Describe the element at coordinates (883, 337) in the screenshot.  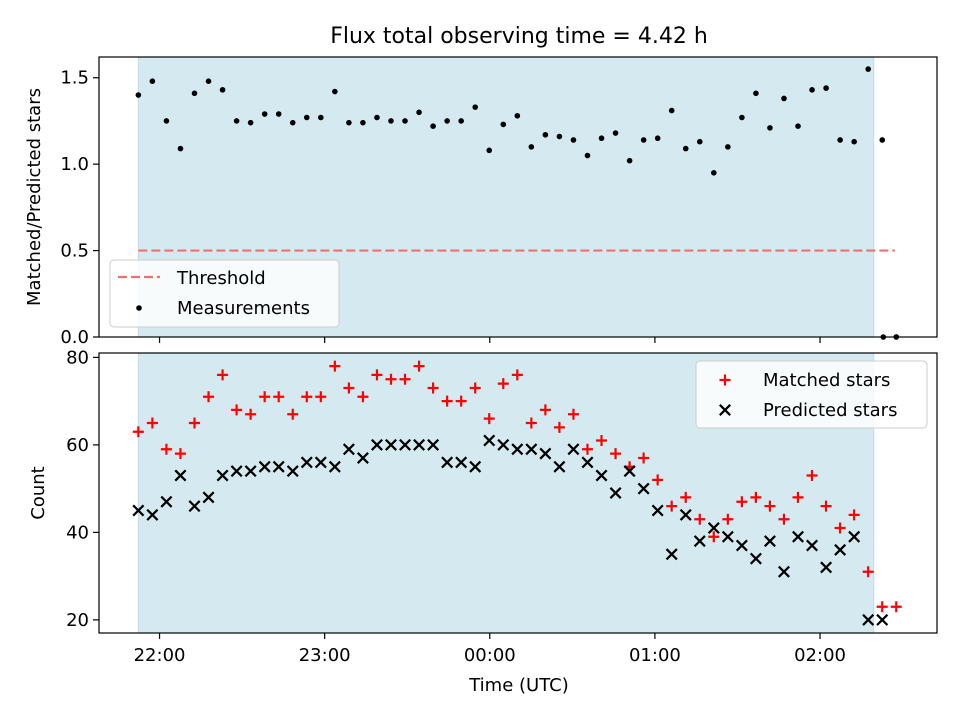
I see `measurement-point-edge` at that location.